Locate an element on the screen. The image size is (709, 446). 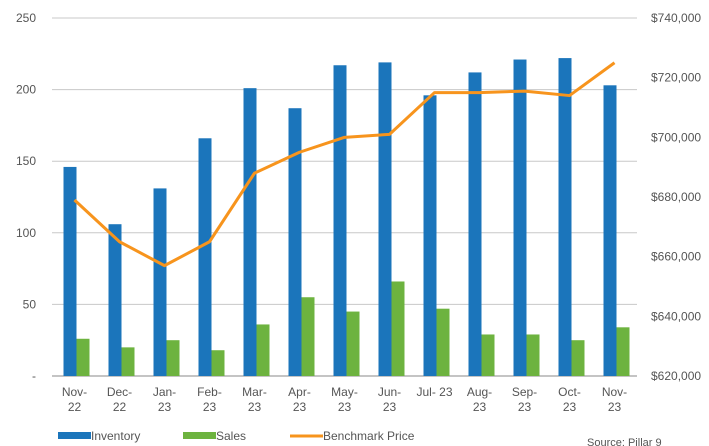
x-tick-label: Mar-23 is located at coordinates (254, 399).